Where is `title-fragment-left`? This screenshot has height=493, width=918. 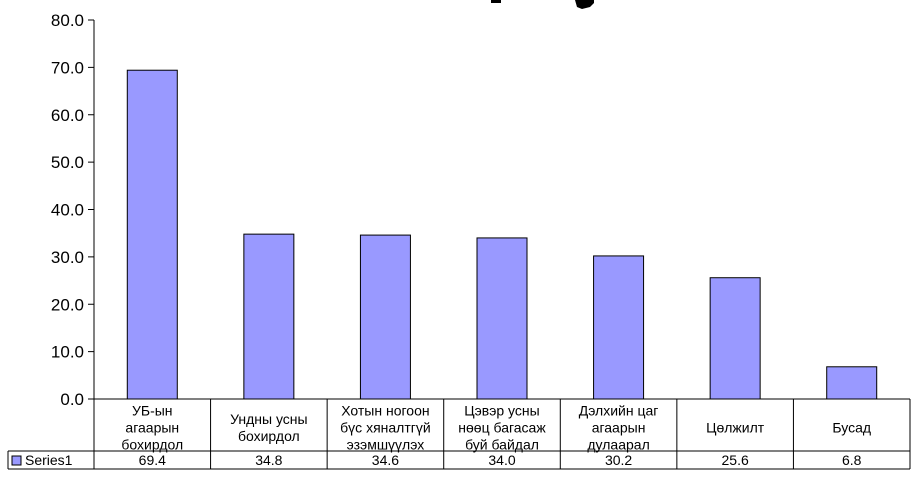 title-fragment-left is located at coordinates (496, 1).